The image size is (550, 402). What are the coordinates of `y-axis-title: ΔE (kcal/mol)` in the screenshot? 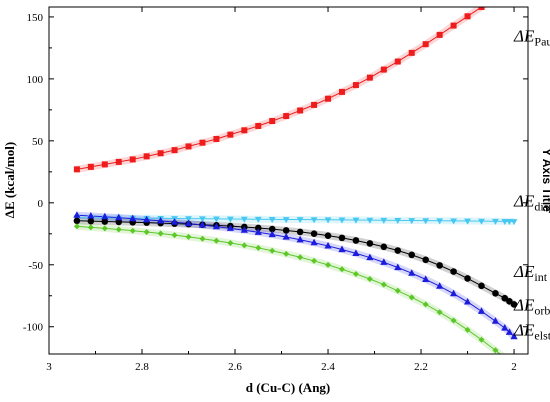 It's located at (9, 180).